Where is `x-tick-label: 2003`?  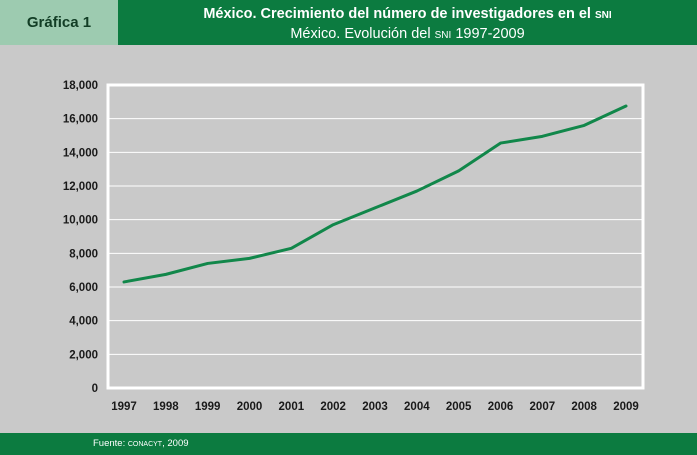 x-tick-label: 2003 is located at coordinates (375, 407).